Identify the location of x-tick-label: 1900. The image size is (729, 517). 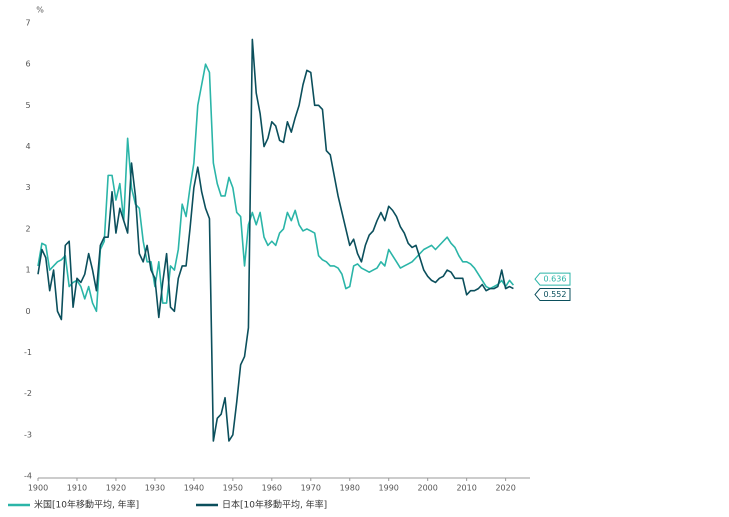
(38, 488).